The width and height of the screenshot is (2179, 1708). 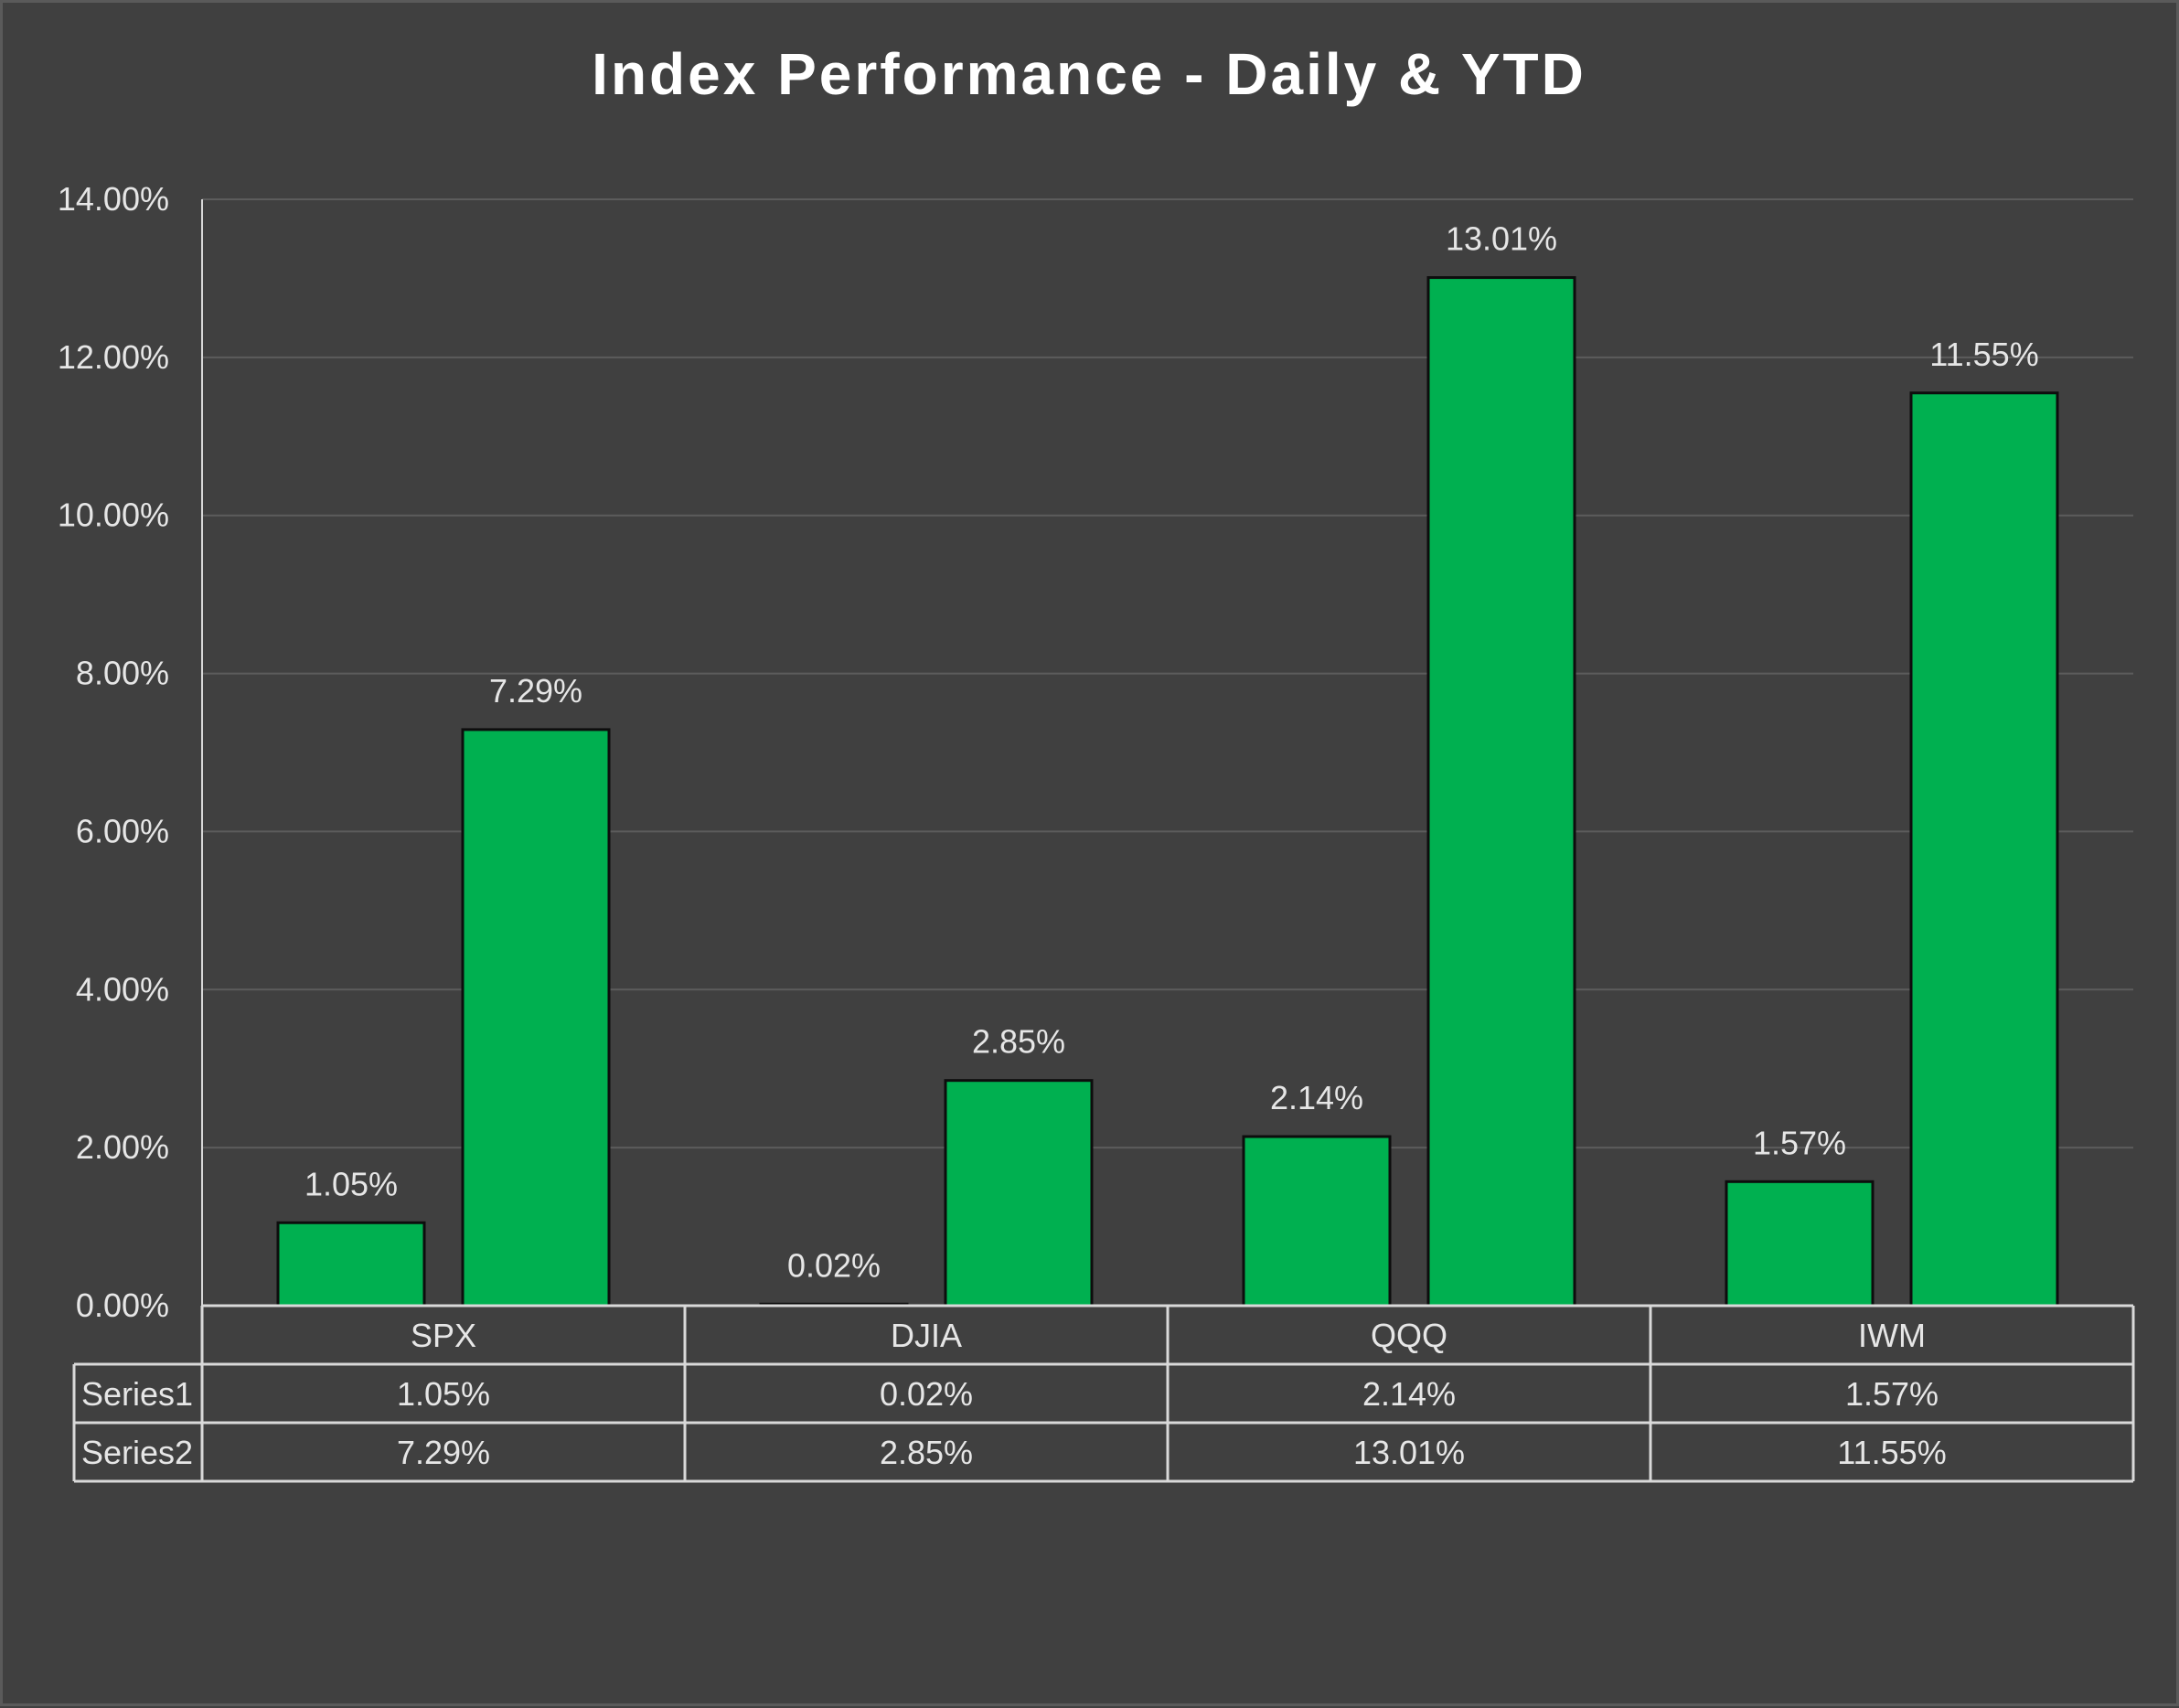 I want to click on table-cell: 0.02%, so click(x=926, y=1394).